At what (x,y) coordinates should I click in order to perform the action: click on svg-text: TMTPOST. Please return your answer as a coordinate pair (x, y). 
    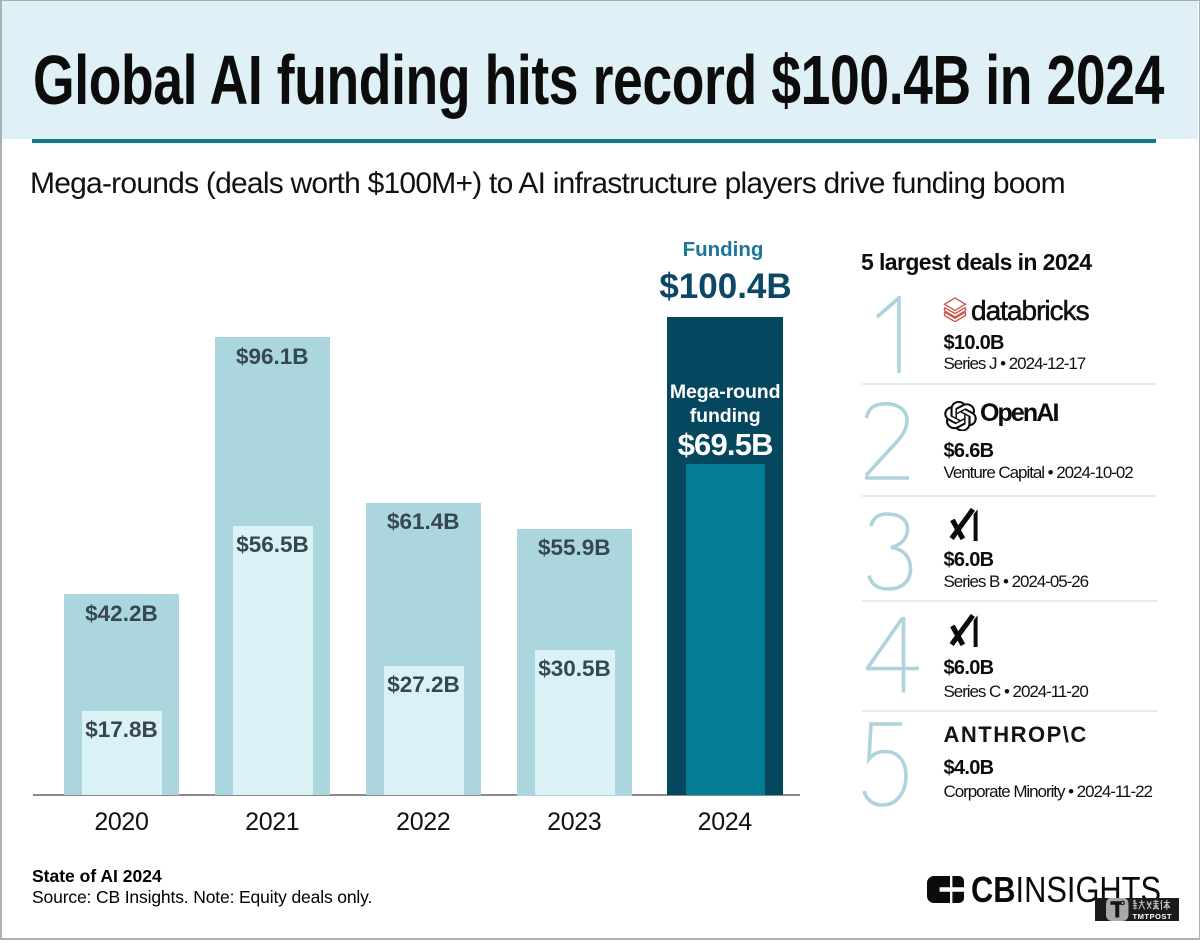
    Looking at the image, I should click on (1152, 915).